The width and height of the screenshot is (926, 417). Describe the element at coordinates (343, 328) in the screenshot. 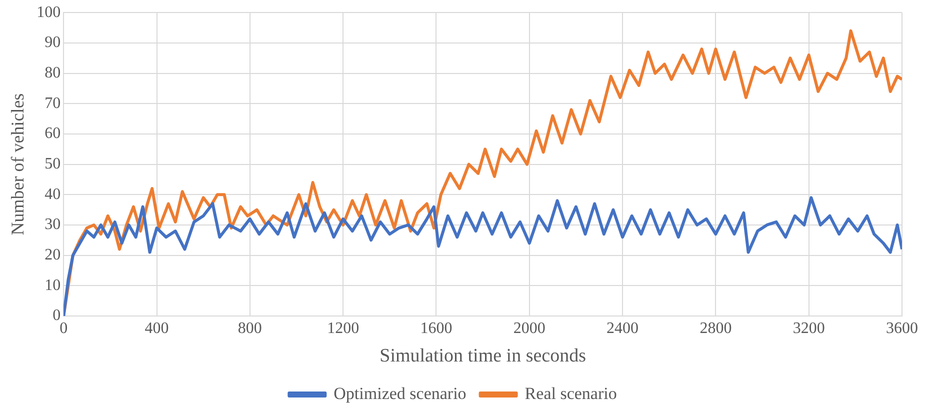

I see `x-tick-label: 1200` at that location.